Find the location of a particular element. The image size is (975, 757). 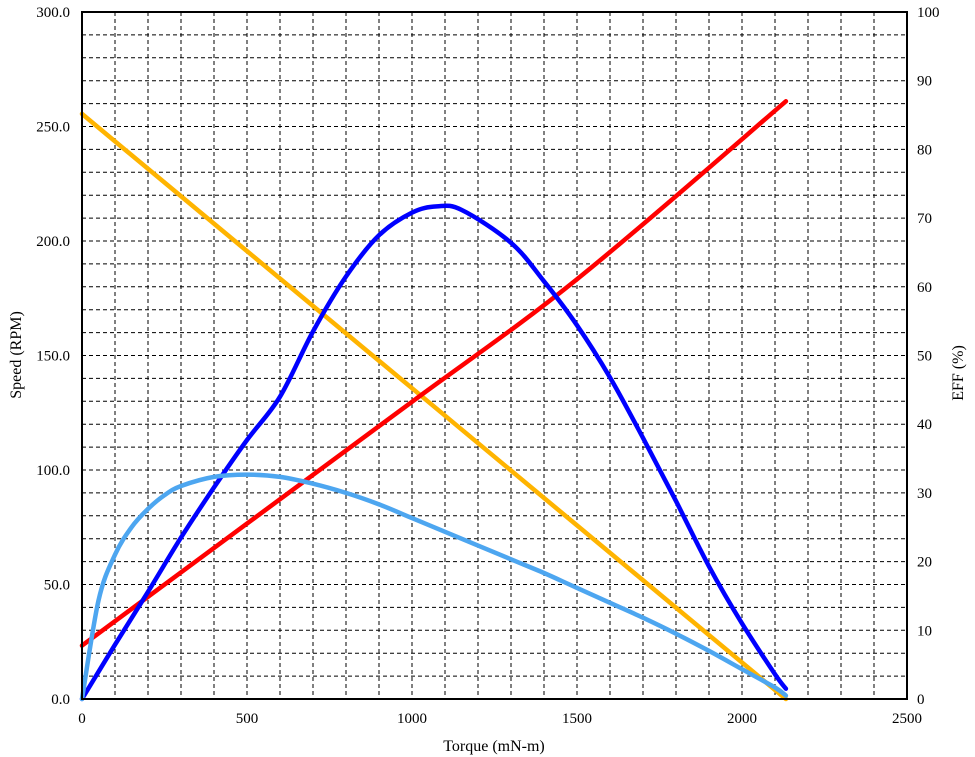

y-right-tick-label: 30 is located at coordinates (924, 494).